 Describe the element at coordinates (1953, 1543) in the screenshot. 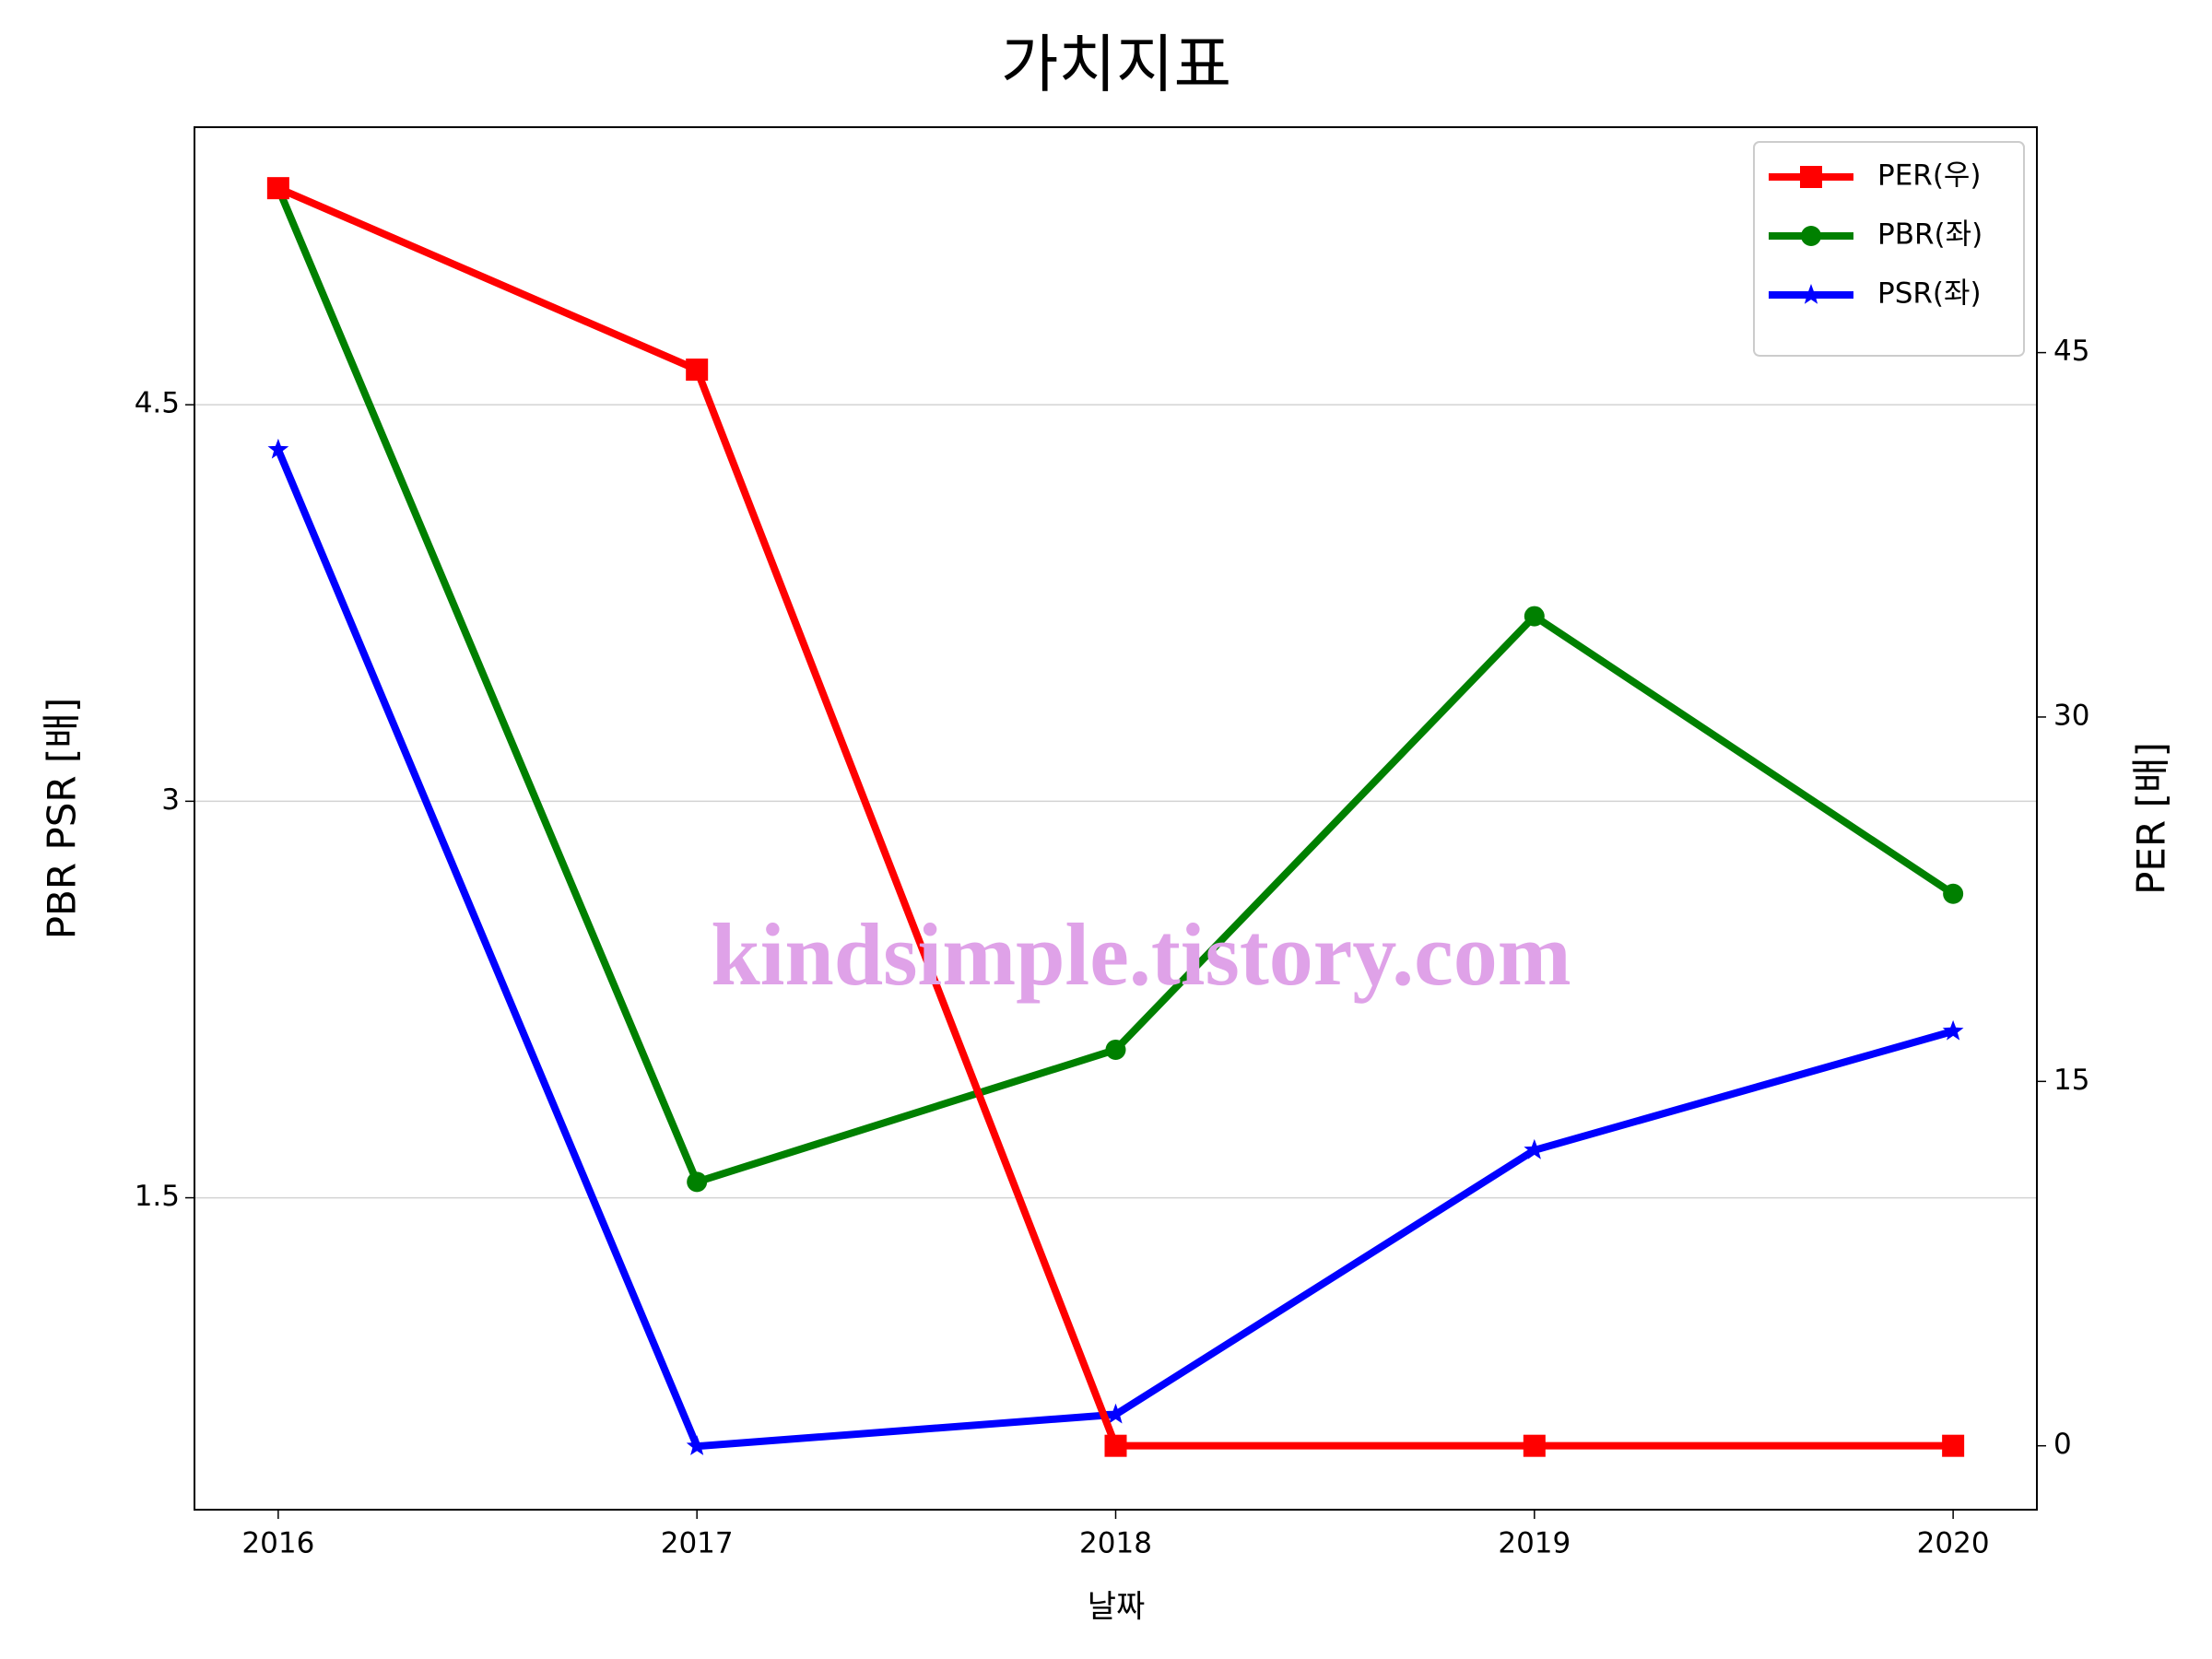

I see `x-tick-label: 2020` at that location.